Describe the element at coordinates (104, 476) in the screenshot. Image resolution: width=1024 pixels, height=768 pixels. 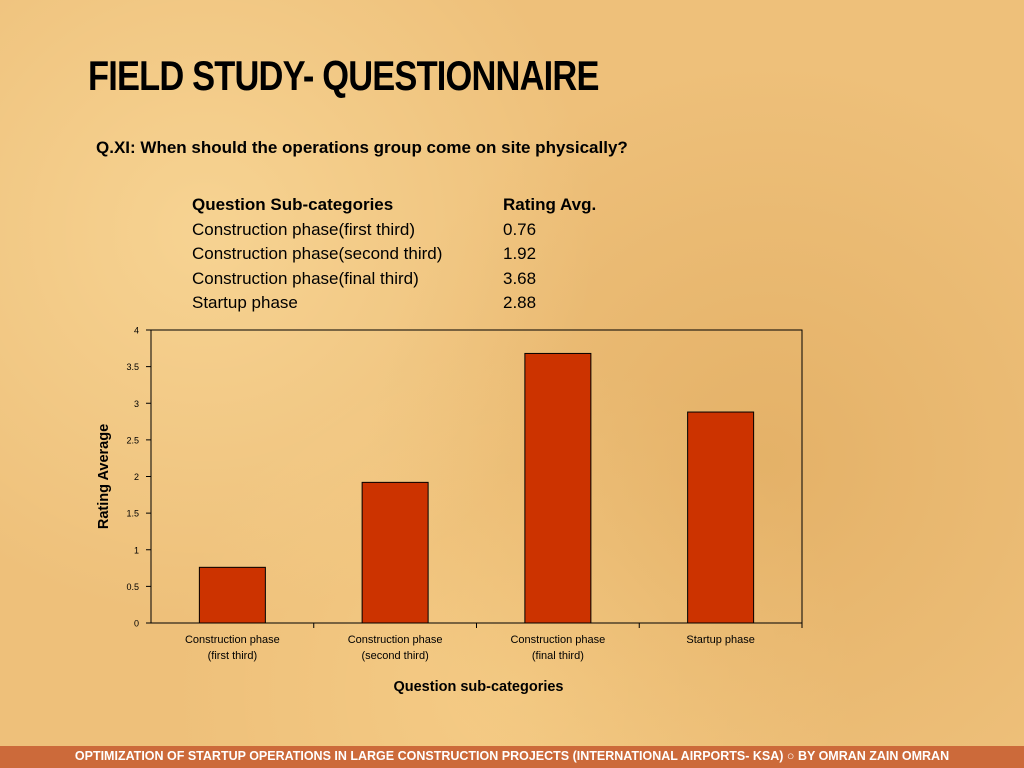
I see `y-axis-title: Rating Average` at that location.